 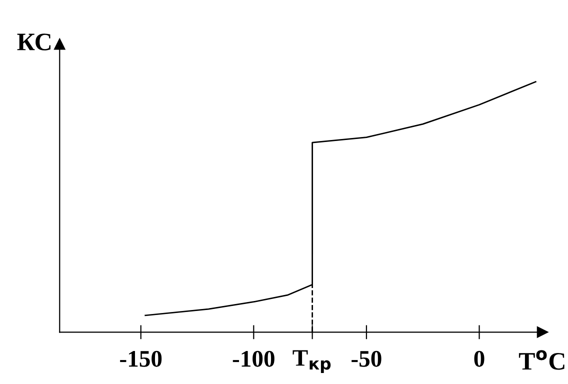 What do you see at coordinates (141, 358) in the screenshot?
I see `x-tick-label: -150` at bounding box center [141, 358].